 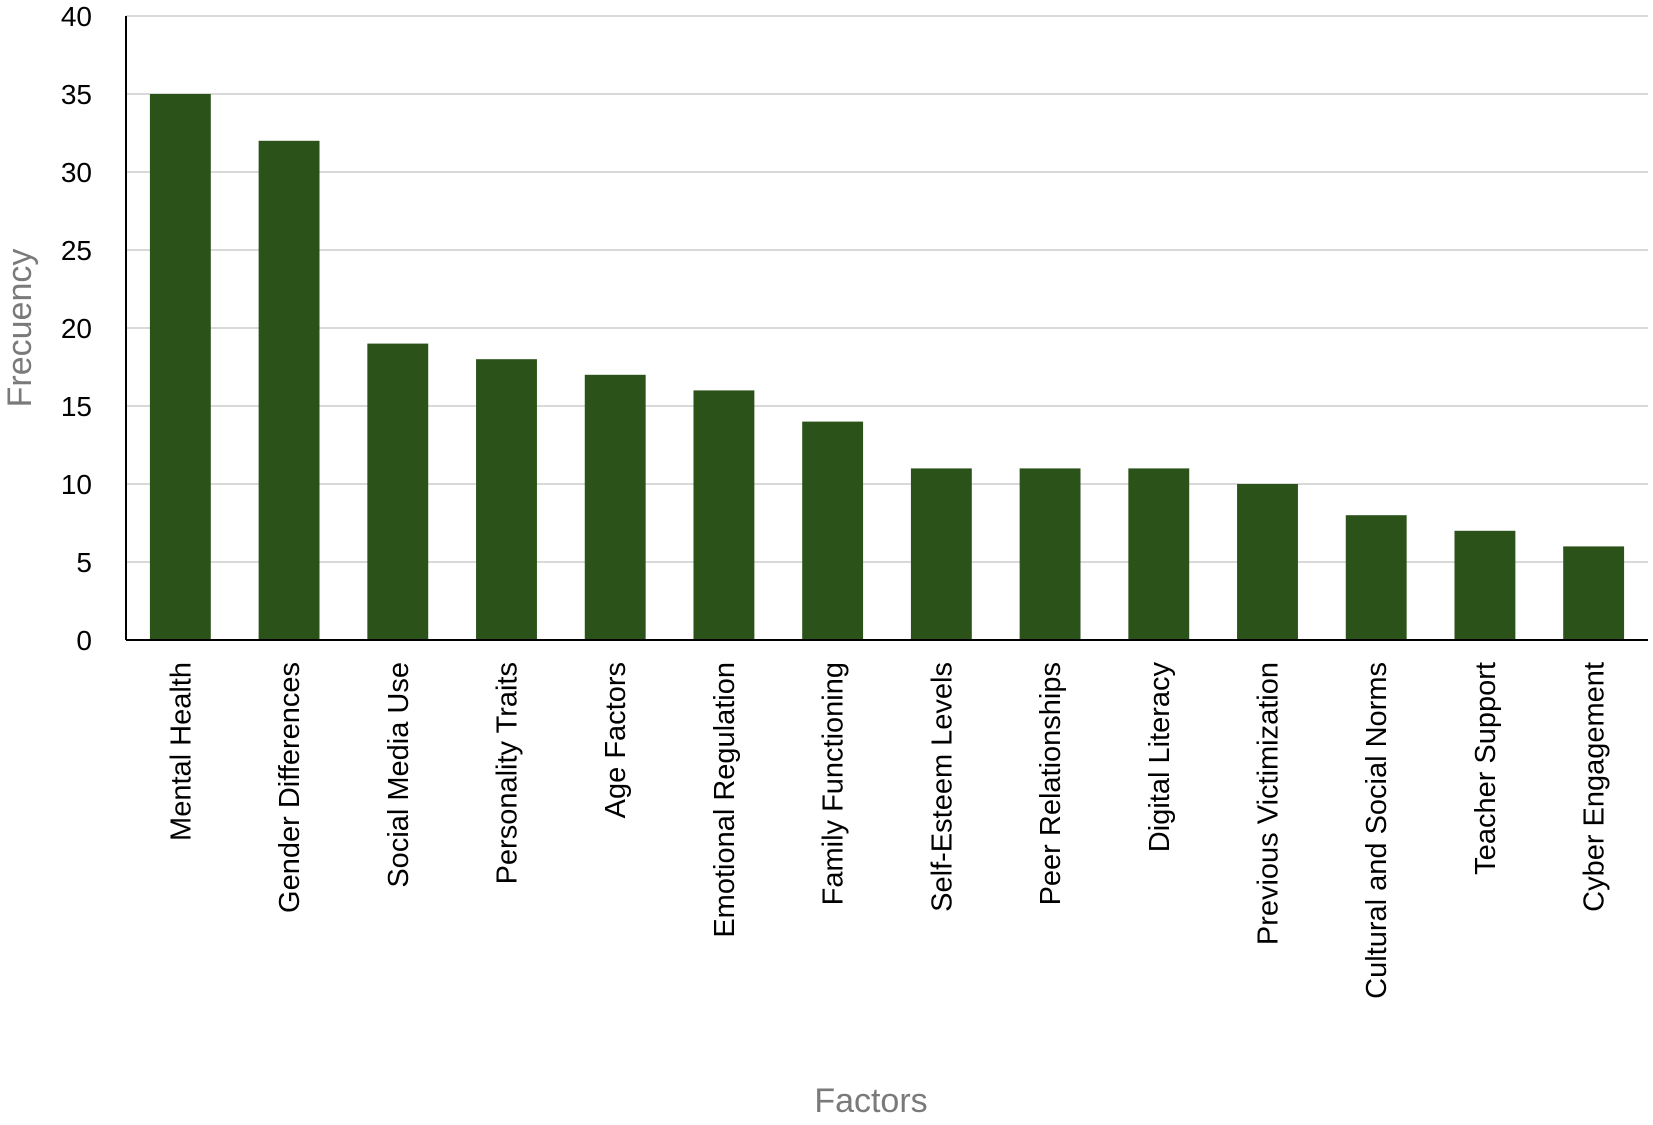 I want to click on x-tick-label: Self-Esteem Levels, so click(x=942, y=787).